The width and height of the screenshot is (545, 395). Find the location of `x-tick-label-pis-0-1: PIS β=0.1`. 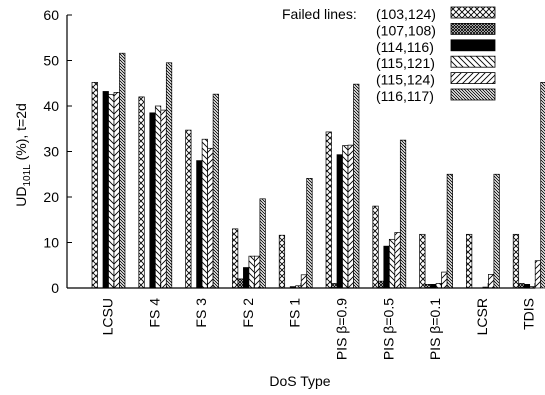

x-tick-label-pis-0-1: PIS β=0.1 is located at coordinates (435, 329).